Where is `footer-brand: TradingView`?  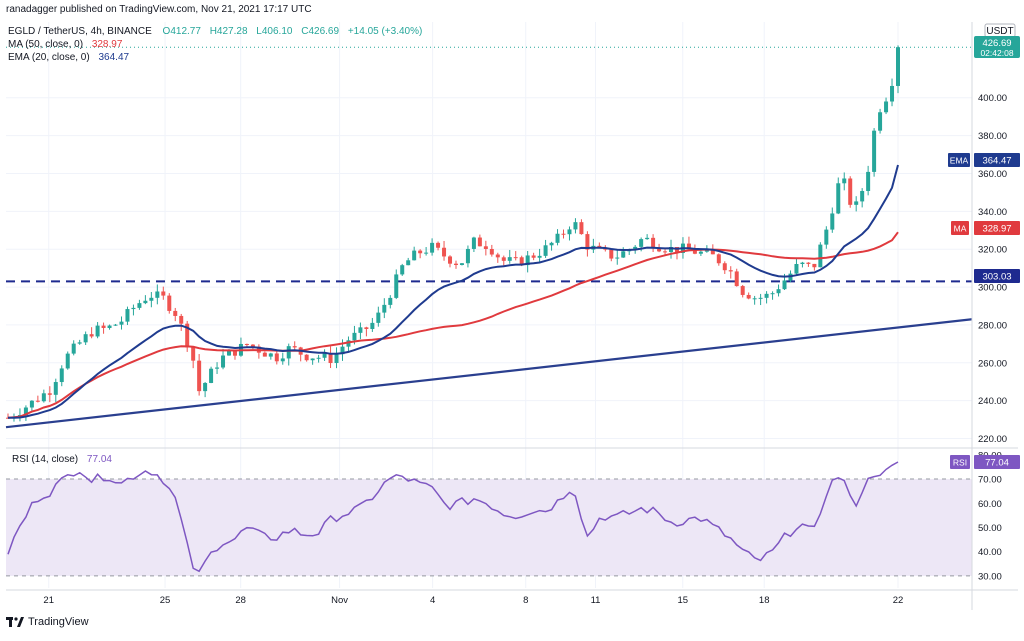 footer-brand: TradingView is located at coordinates (47, 622).